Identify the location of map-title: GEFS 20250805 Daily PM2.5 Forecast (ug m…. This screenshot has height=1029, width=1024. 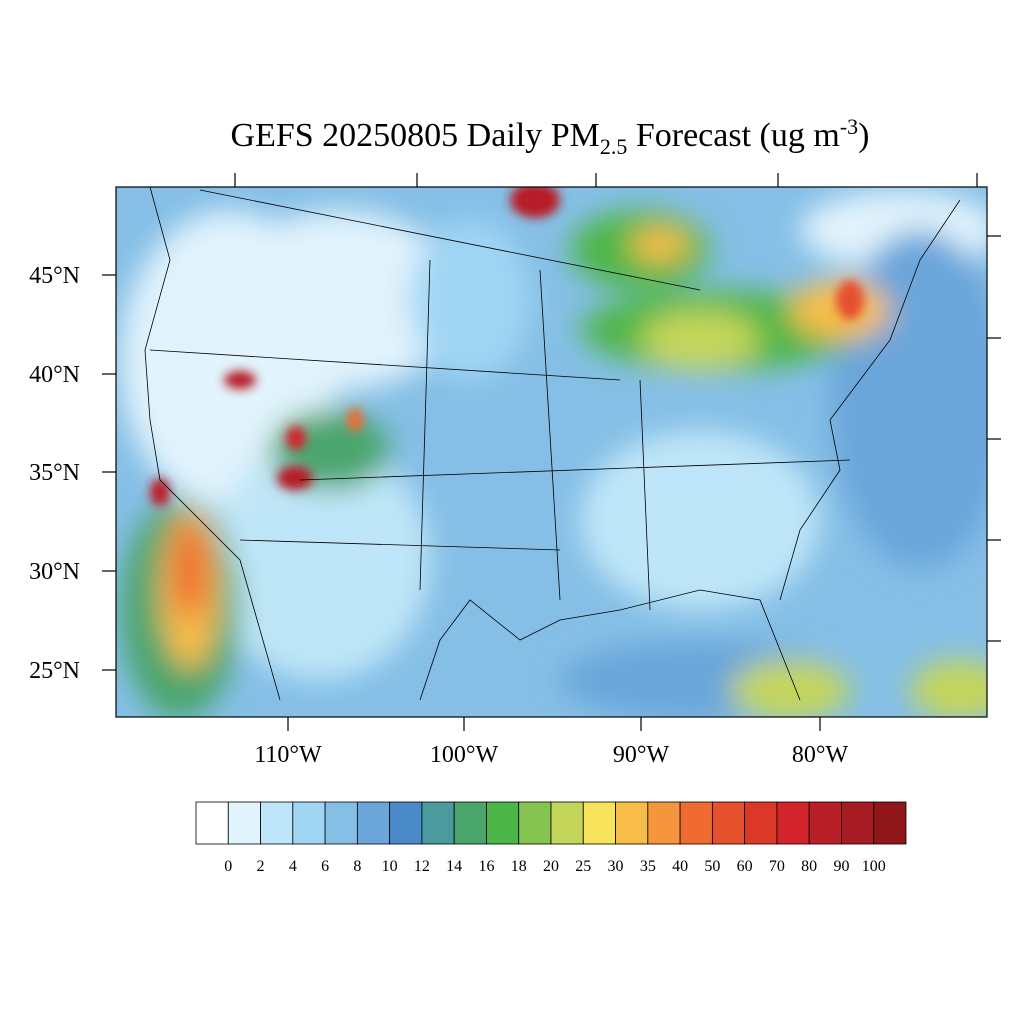
(550, 136).